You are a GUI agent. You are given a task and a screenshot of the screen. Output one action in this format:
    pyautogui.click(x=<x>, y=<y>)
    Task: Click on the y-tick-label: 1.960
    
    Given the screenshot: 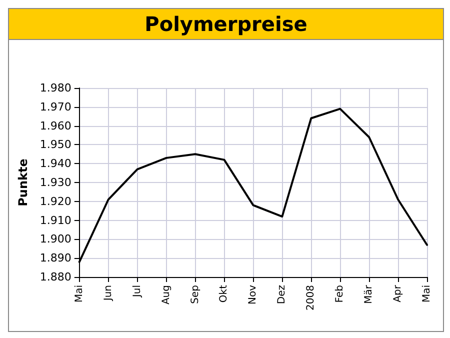 What is the action you would take?
    pyautogui.click(x=56, y=125)
    